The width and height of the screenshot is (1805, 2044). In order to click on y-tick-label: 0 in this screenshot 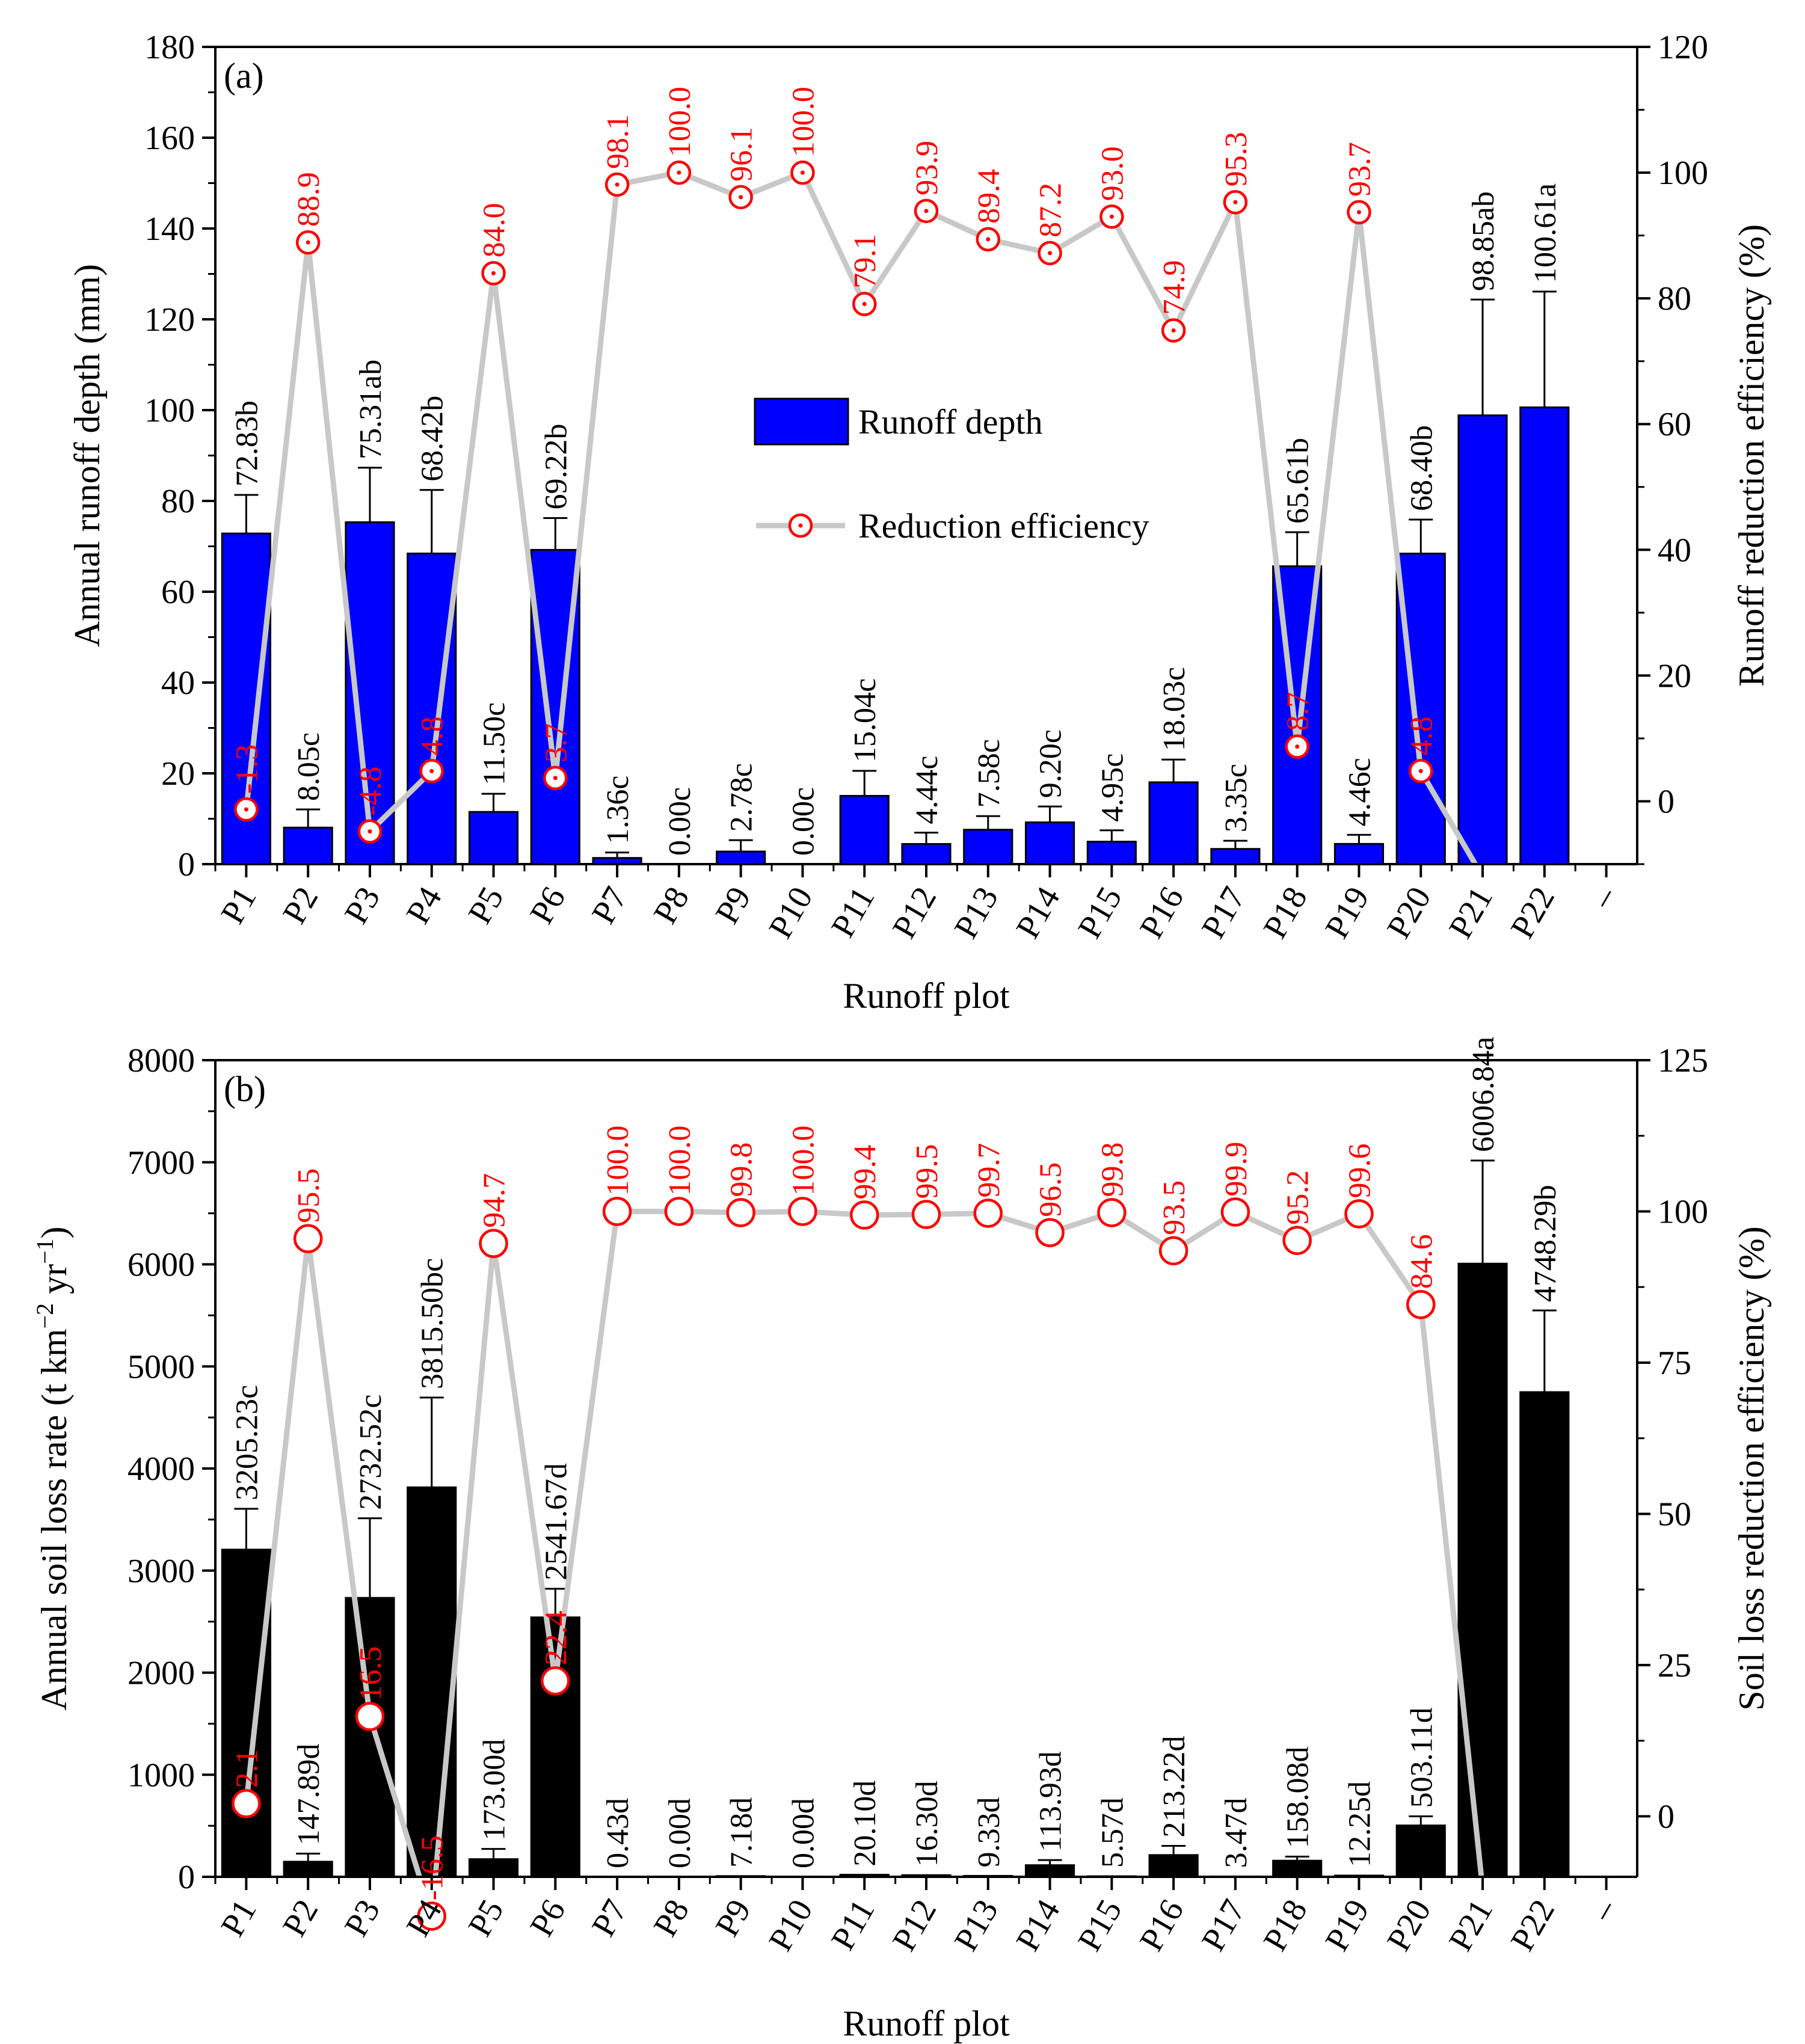, I will do `click(186, 864)`.